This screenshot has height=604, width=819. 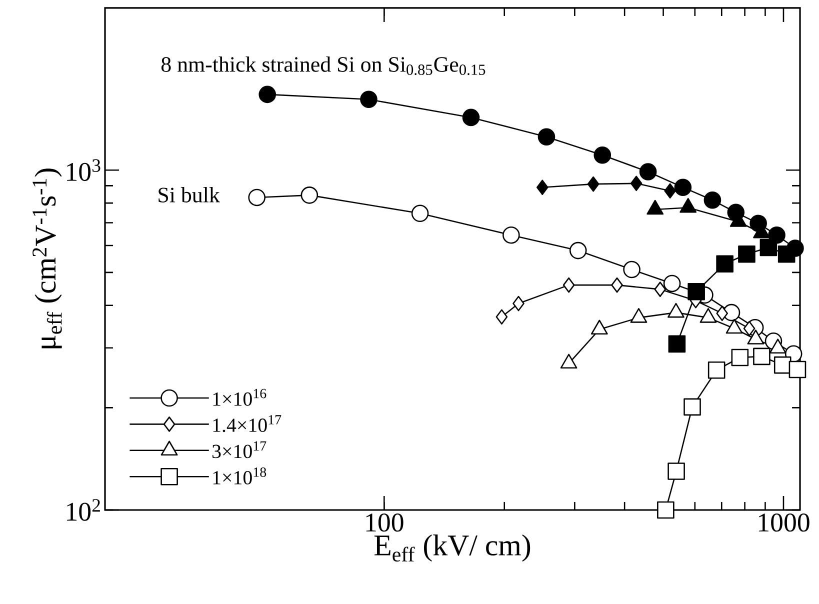 I want to click on x-tick-label: 100, so click(x=385, y=523).